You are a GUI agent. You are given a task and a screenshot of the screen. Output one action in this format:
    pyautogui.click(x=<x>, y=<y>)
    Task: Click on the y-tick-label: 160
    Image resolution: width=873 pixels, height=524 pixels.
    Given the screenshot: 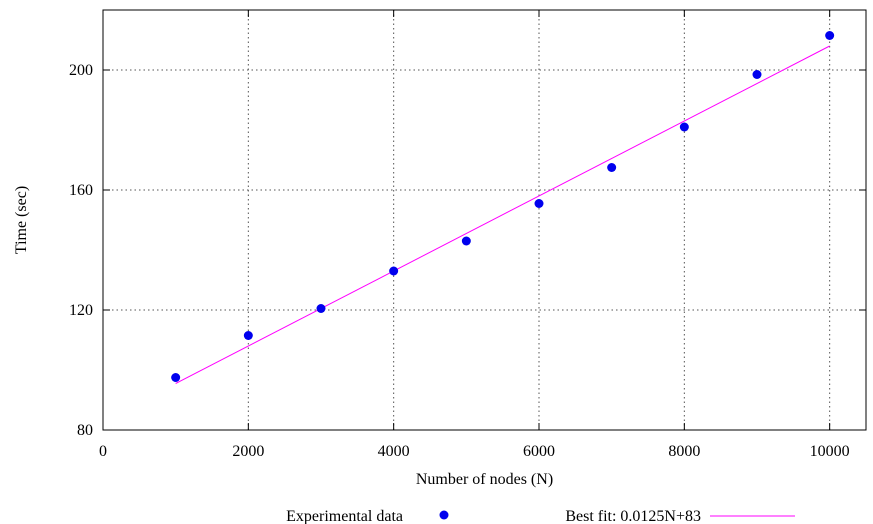 What is the action you would take?
    pyautogui.click(x=81, y=190)
    